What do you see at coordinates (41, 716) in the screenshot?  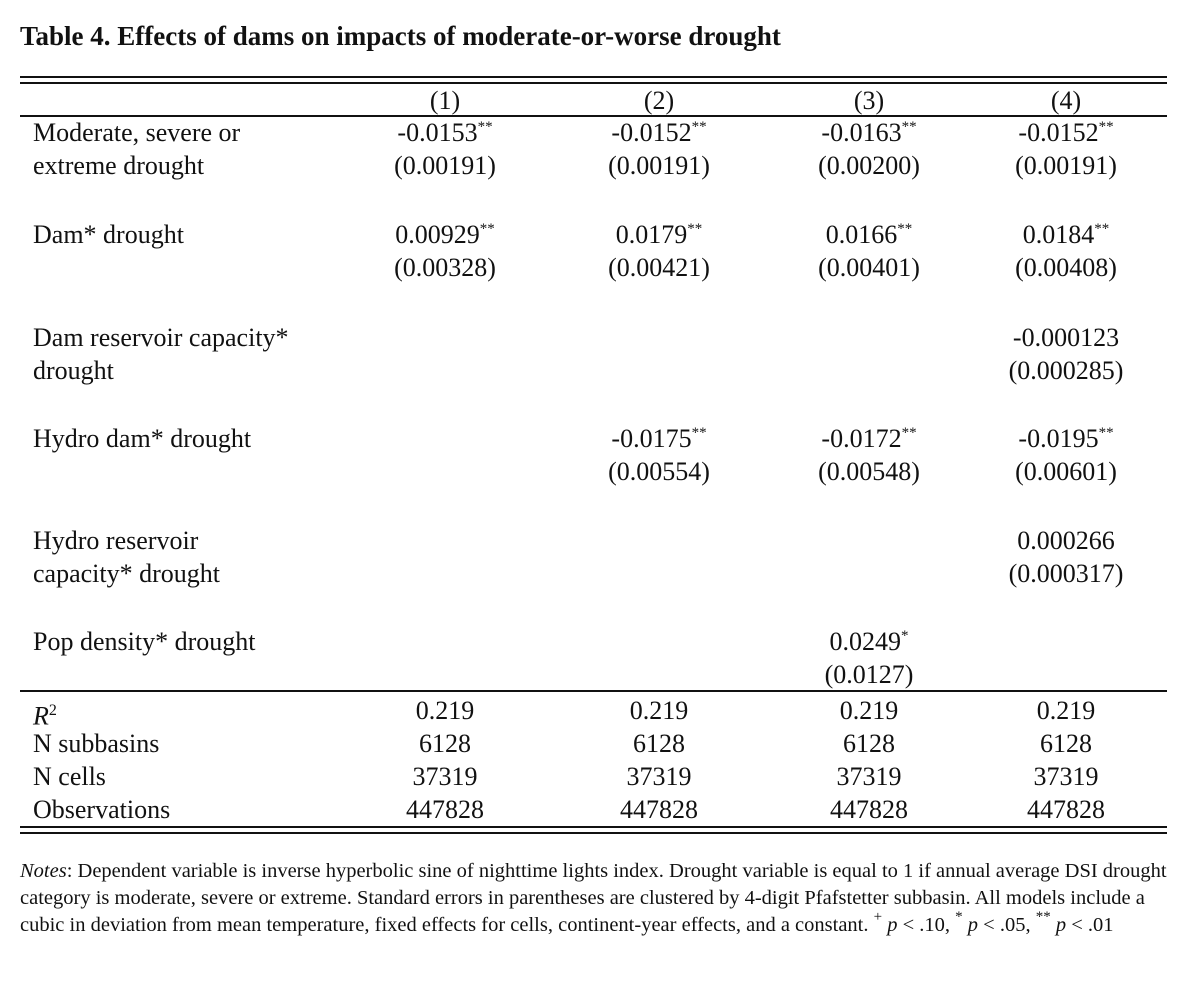 I see `stat-name: R` at bounding box center [41, 716].